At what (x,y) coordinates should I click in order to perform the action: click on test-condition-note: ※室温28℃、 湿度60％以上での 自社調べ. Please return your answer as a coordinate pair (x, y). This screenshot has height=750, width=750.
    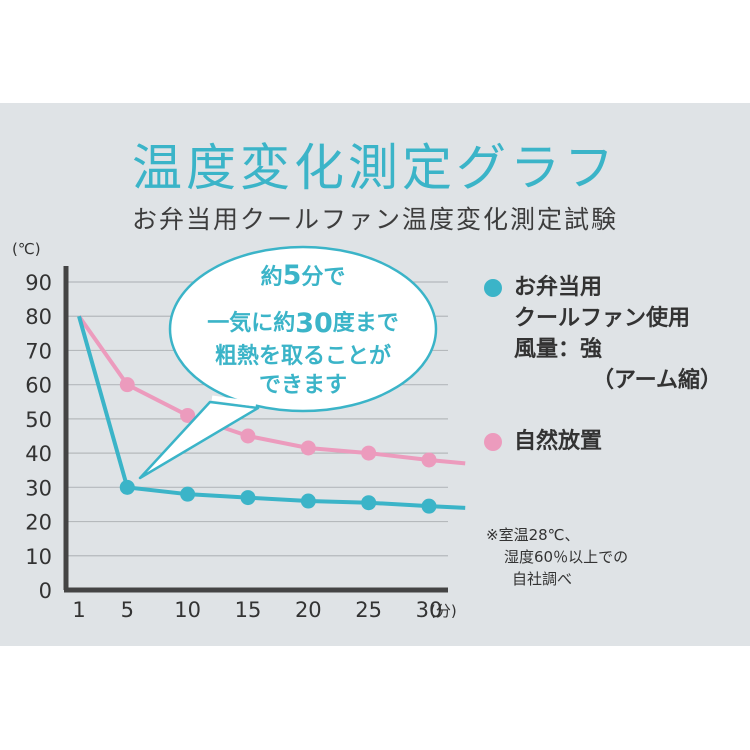
    Looking at the image, I should click on (611, 557).